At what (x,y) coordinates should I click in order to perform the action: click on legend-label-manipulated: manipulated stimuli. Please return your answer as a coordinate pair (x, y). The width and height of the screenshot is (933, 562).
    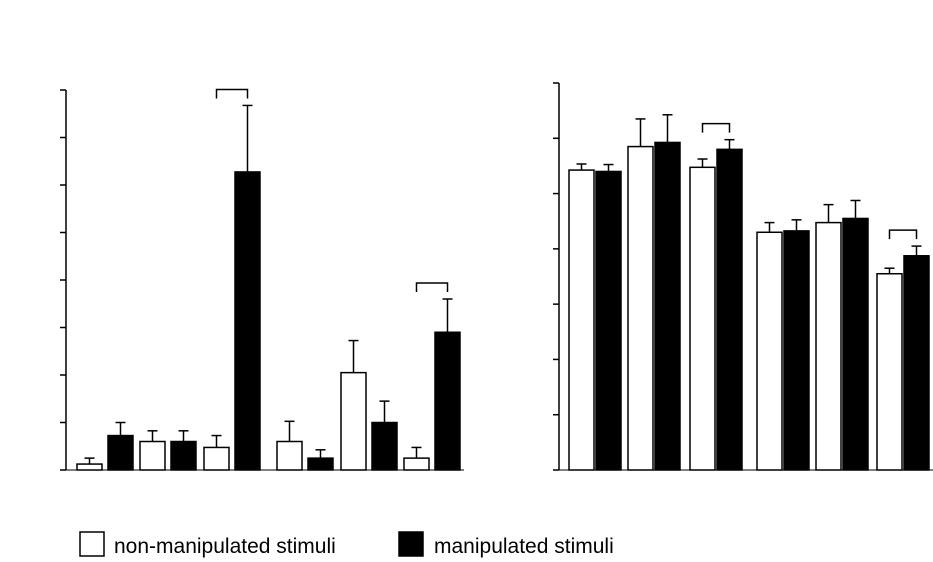
    Looking at the image, I should click on (524, 546).